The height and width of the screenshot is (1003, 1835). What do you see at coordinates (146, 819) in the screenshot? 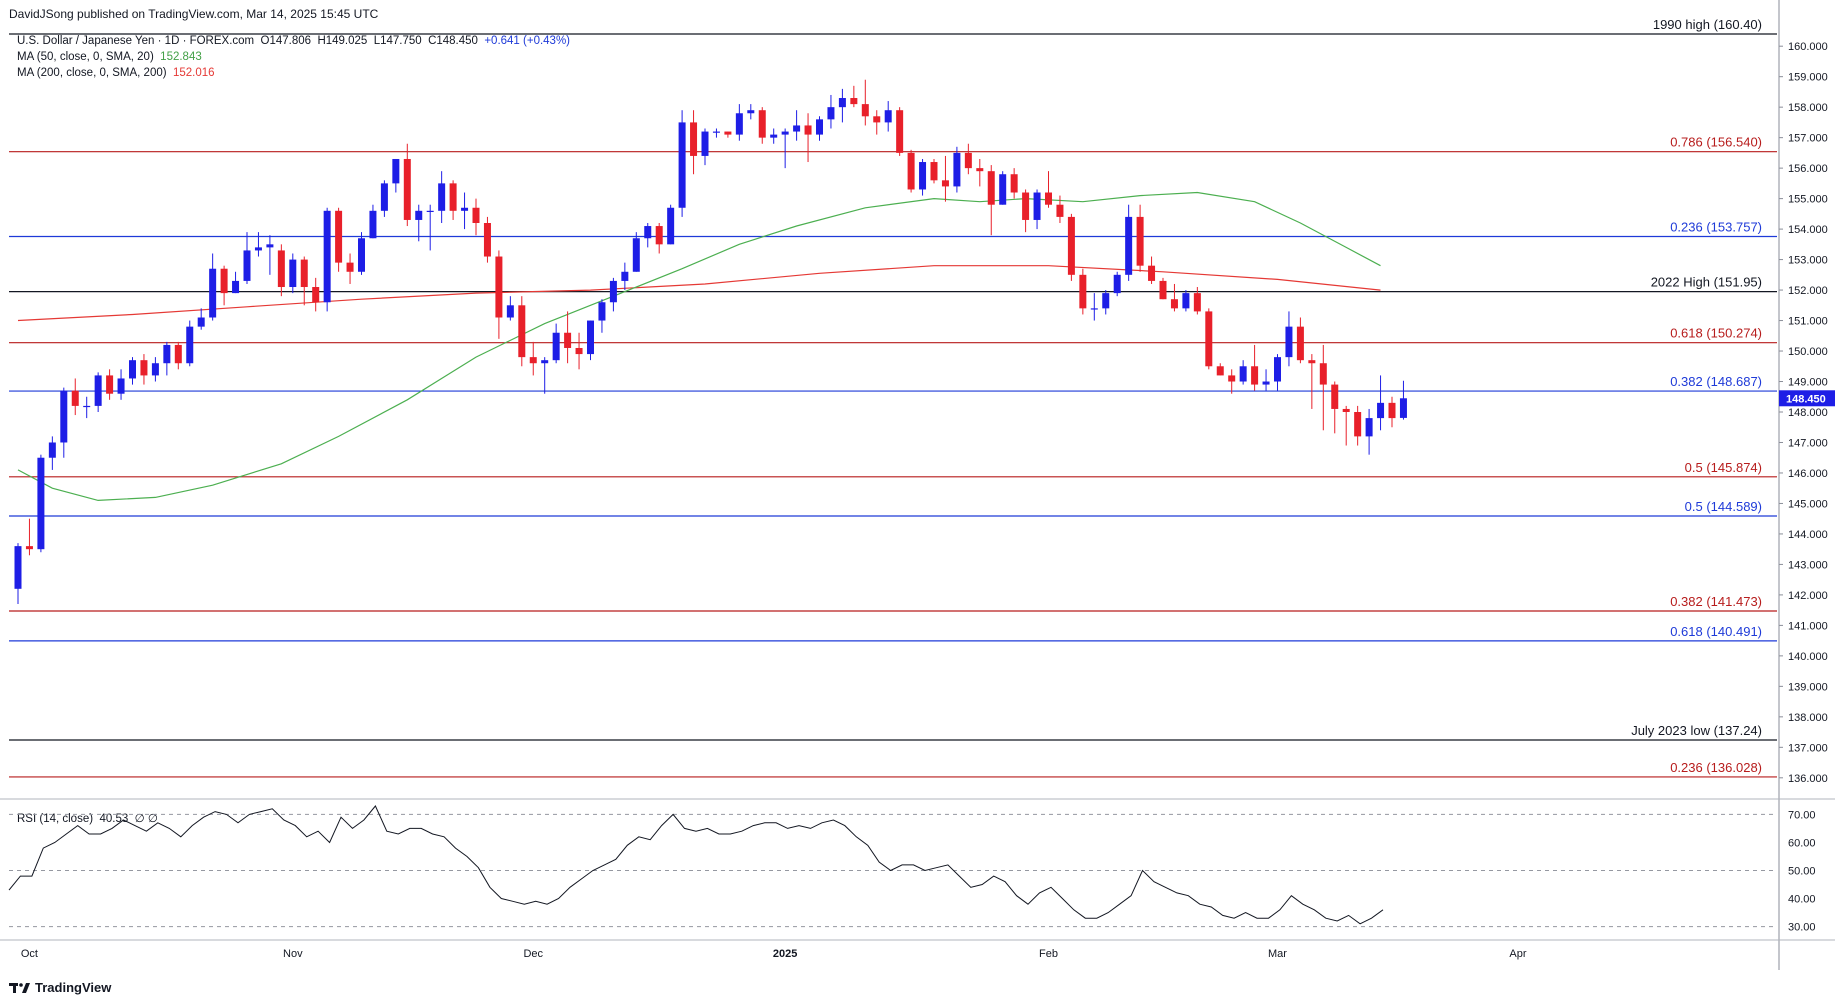
I see `rsi-extra: ∅ ∅` at bounding box center [146, 819].